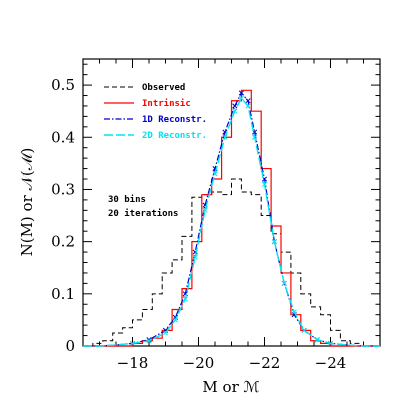  What do you see at coordinates (63, 137) in the screenshot?
I see `y-tick-label: 0.4` at bounding box center [63, 137].